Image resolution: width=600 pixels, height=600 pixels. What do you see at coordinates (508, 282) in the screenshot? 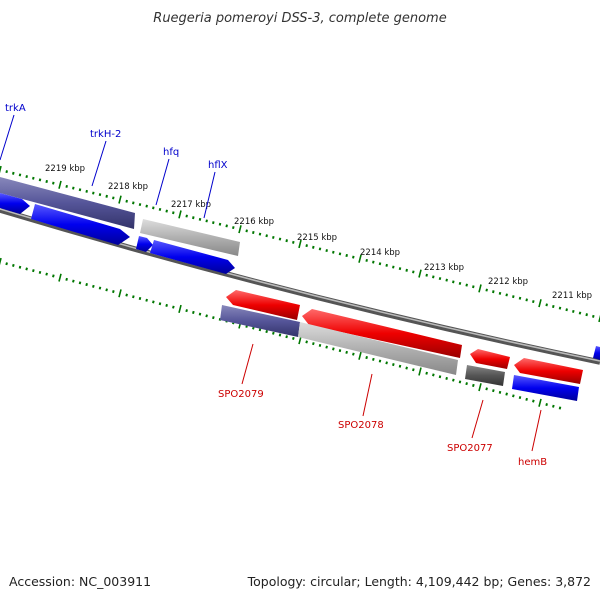
I see `scale-label: 2212 kbp` at bounding box center [508, 282].